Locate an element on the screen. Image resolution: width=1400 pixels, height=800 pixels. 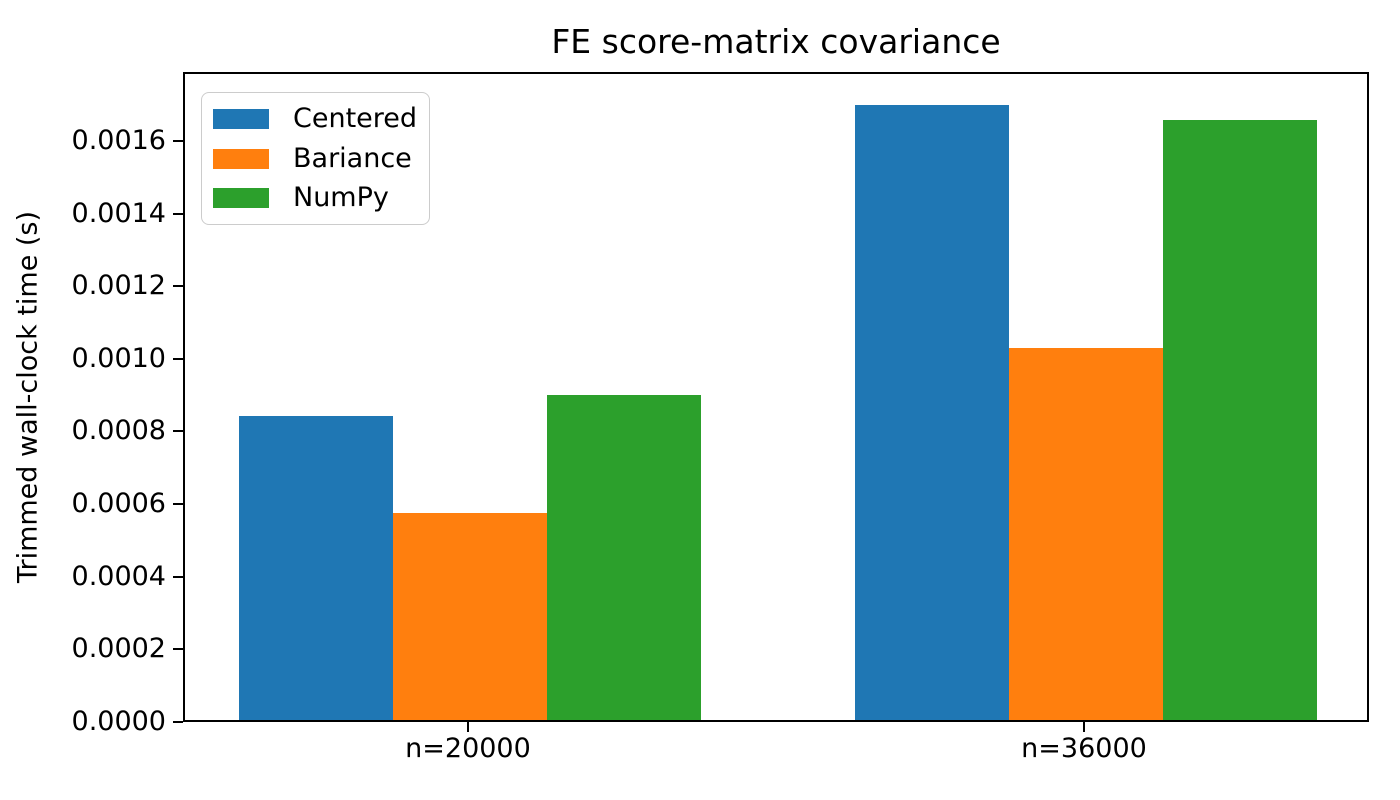
y-axis-label: Trimmed wall-clock time (s) is located at coordinates (28, 397).